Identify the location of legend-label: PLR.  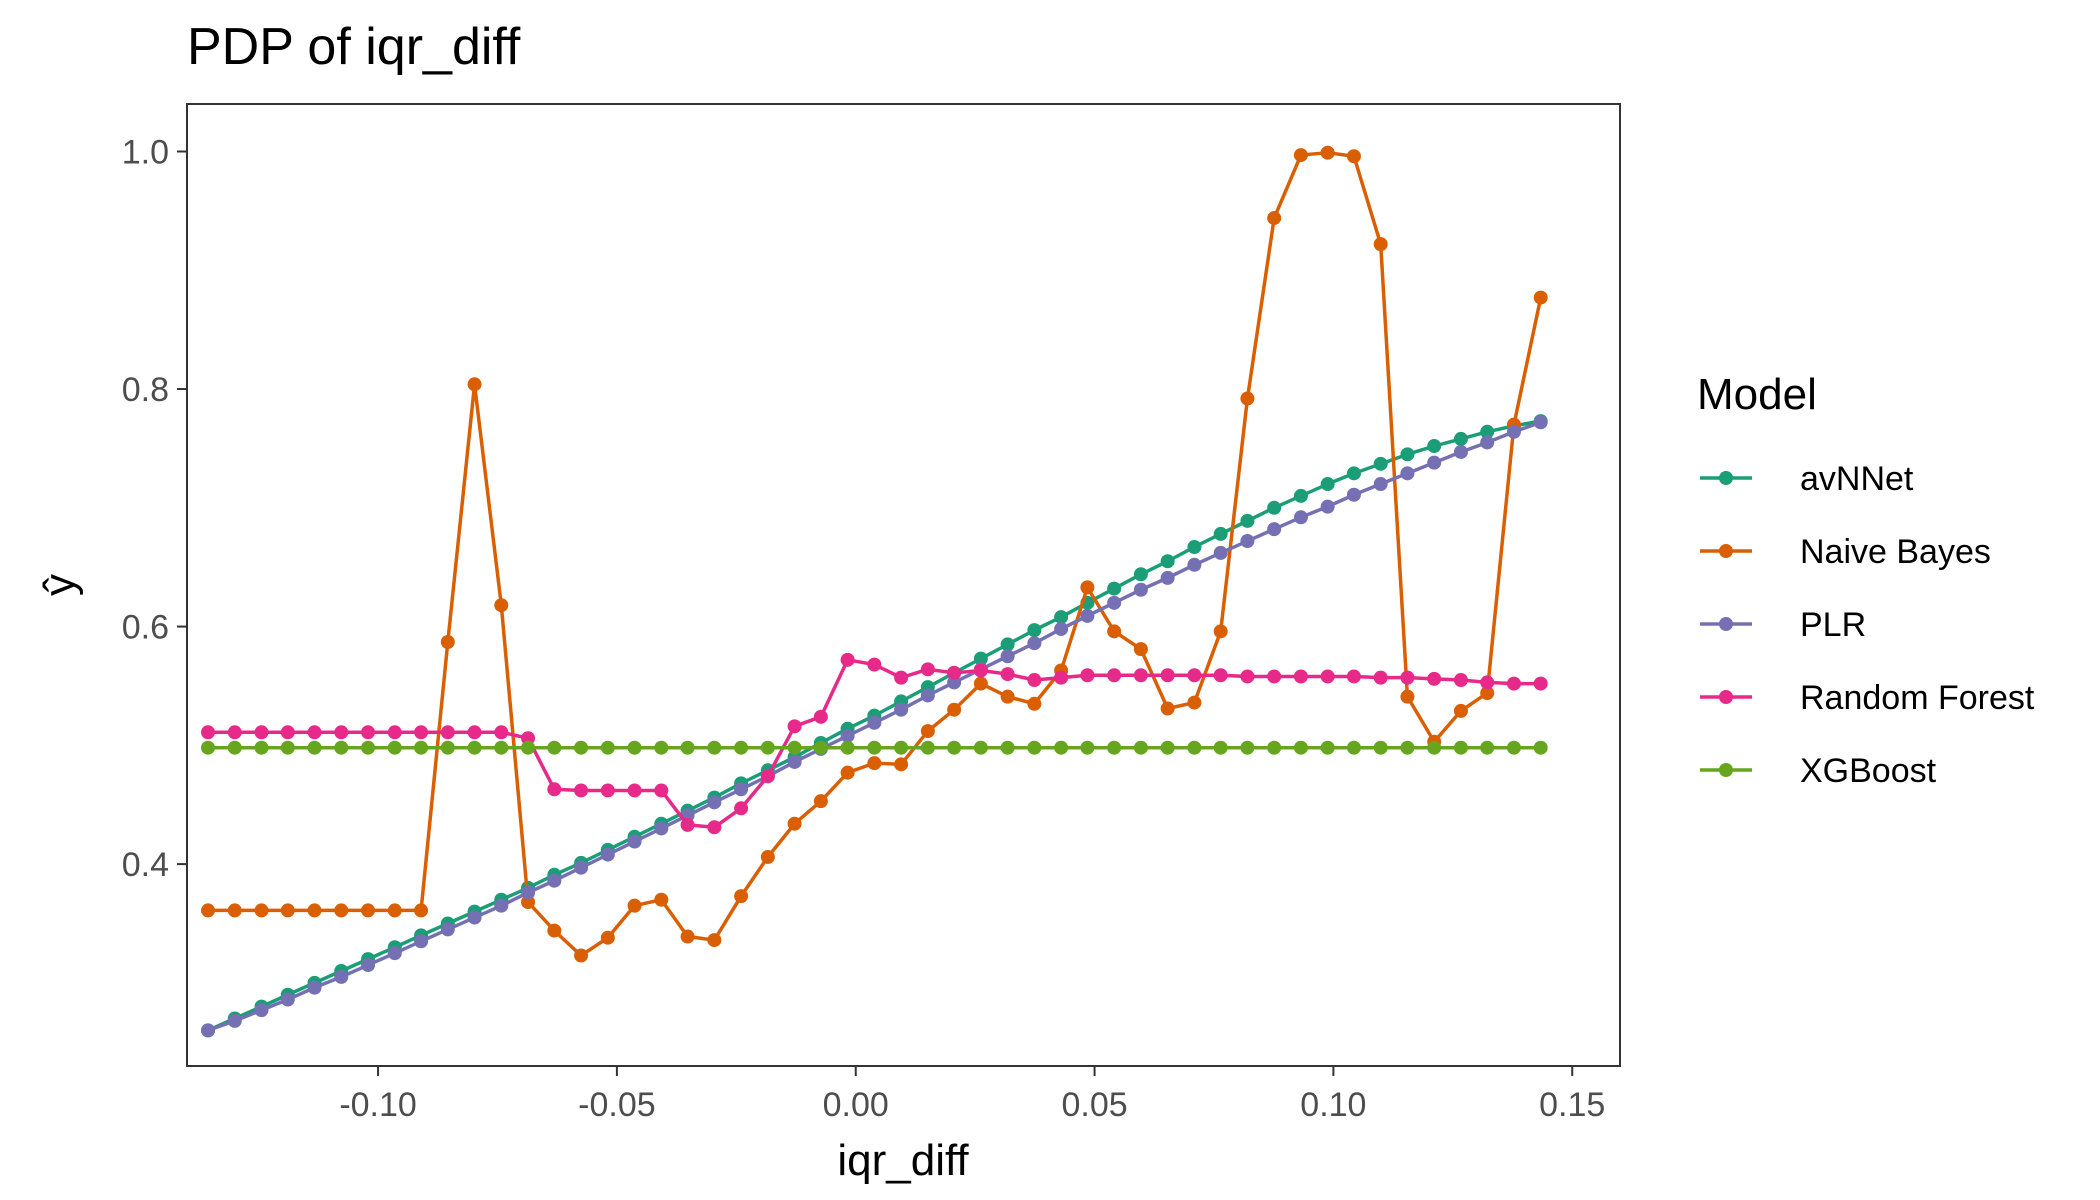
(1833, 625).